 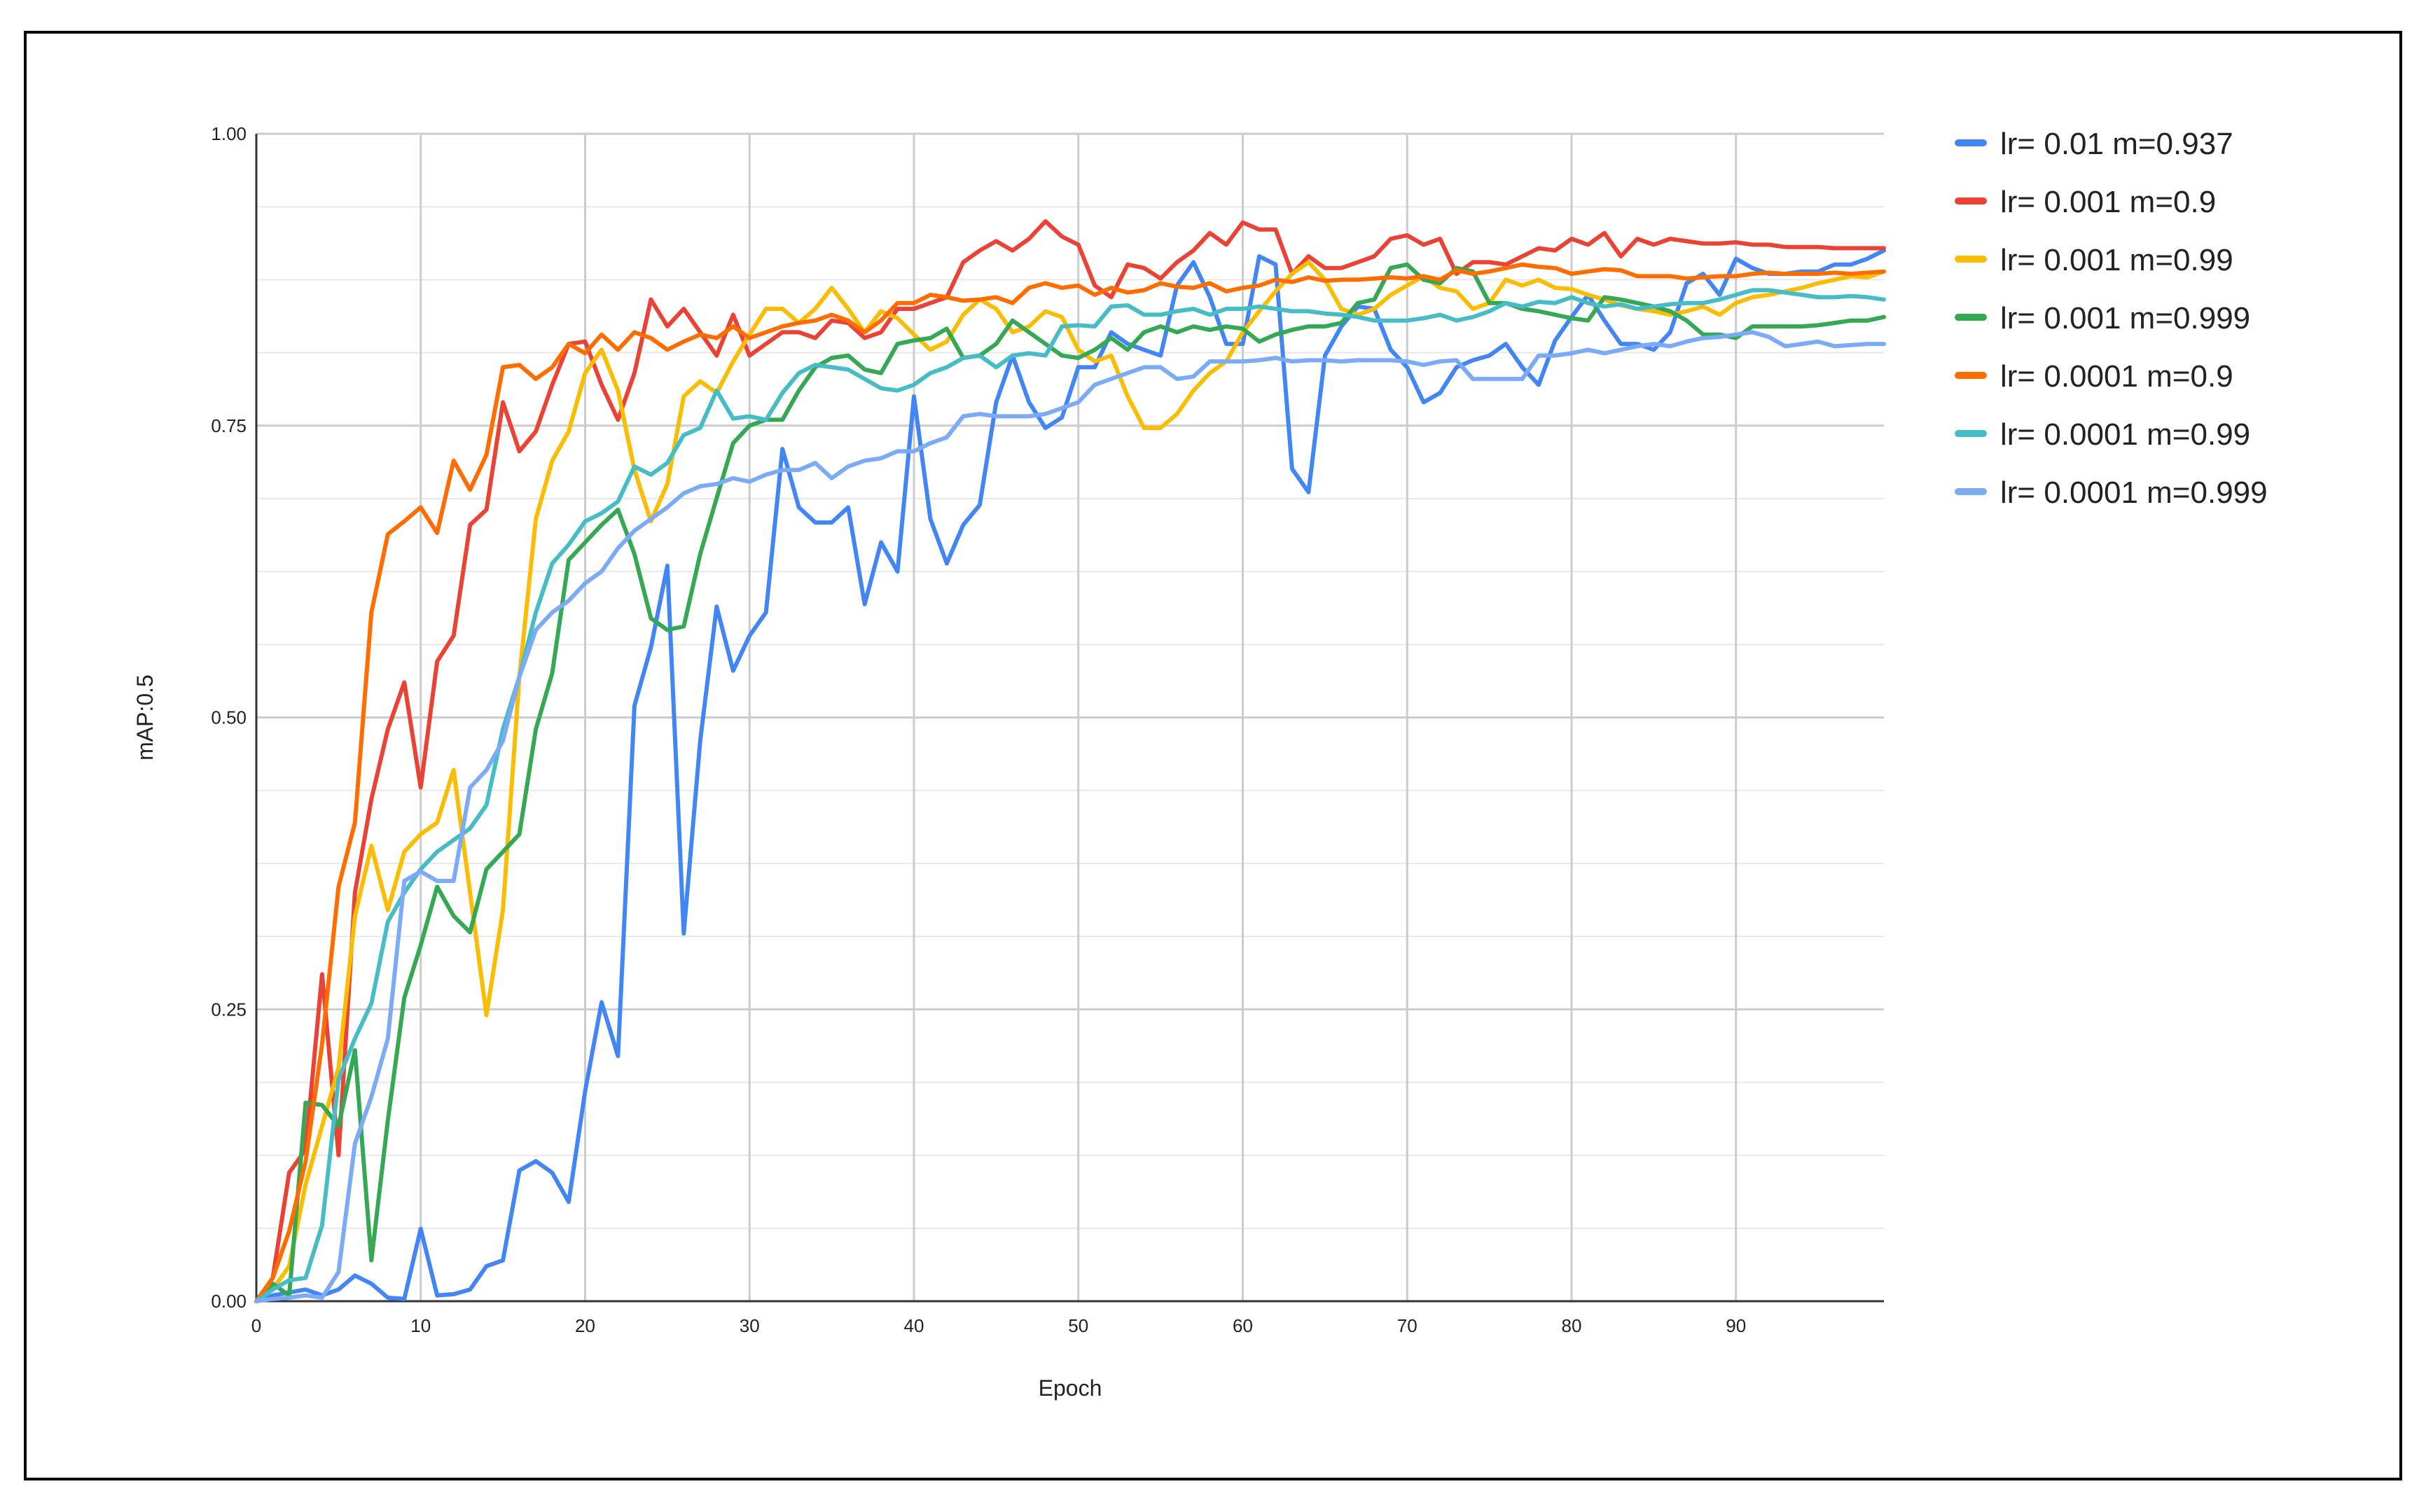 I want to click on legend-label: lr= 0.0001 m=0.9, so click(x=2116, y=376).